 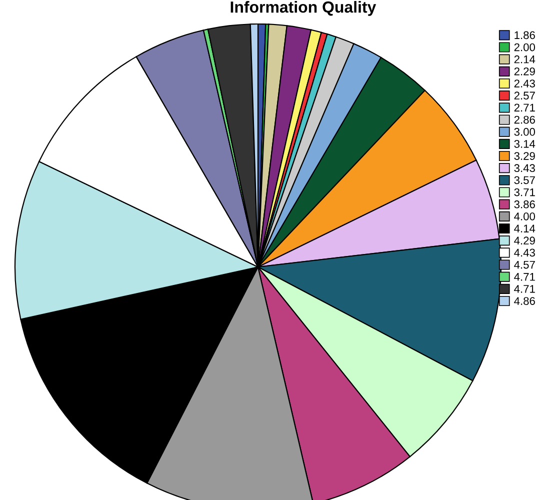 I want to click on legend-label: 2.71, so click(x=524, y=108).